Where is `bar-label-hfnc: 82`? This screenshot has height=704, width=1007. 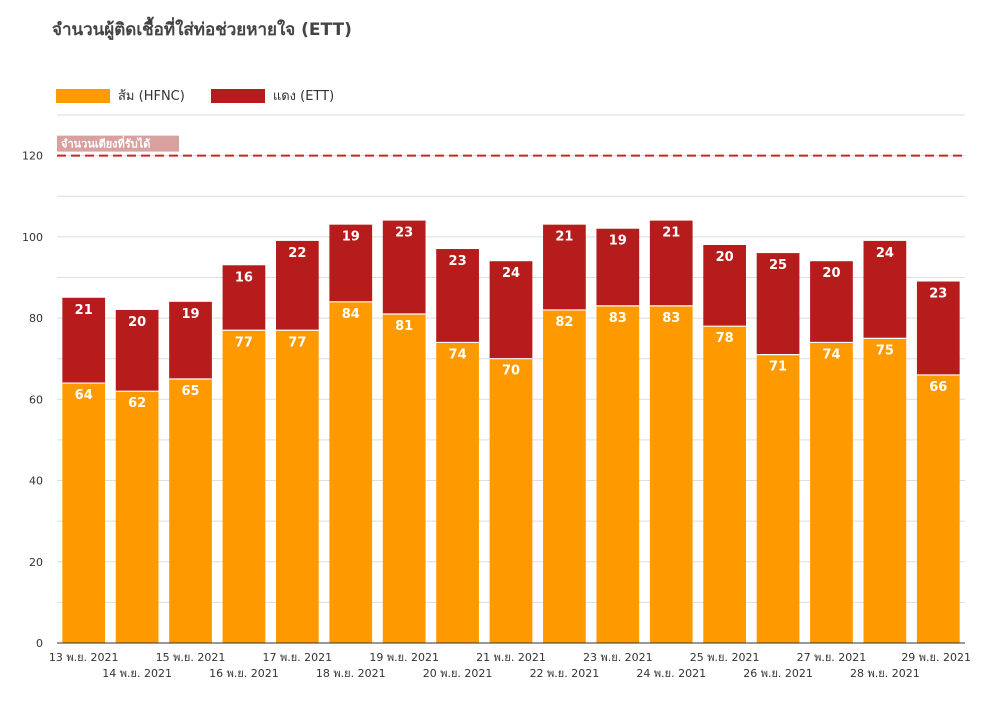 bar-label-hfnc: 82 is located at coordinates (564, 322).